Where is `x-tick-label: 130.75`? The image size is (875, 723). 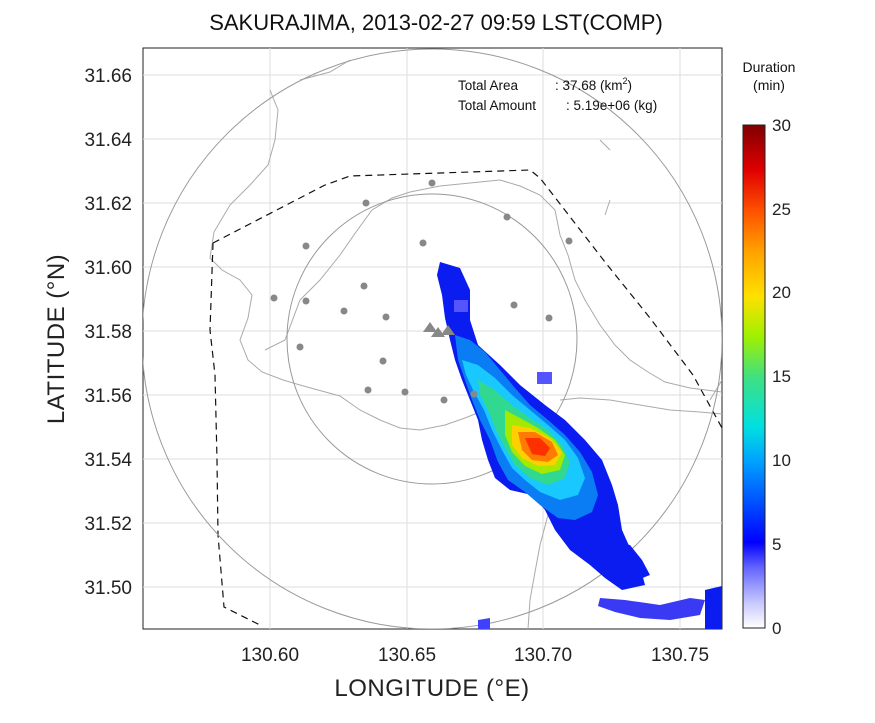
x-tick-label: 130.75 is located at coordinates (680, 655).